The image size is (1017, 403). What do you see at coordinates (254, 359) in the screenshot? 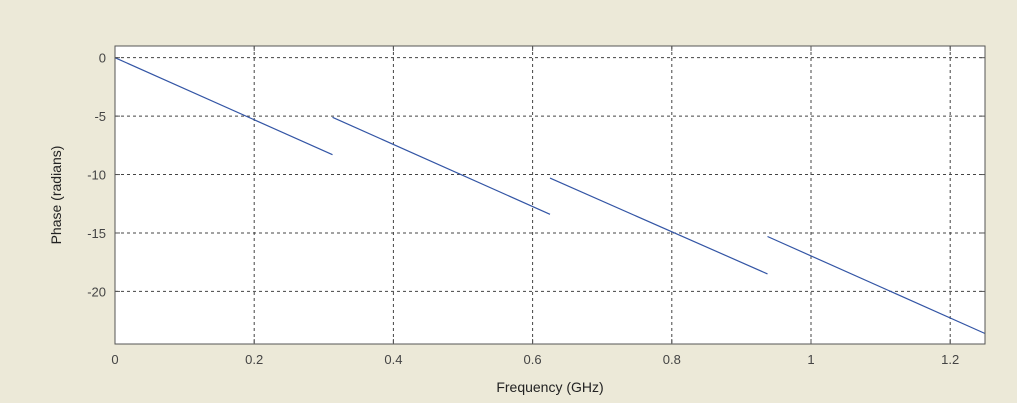
I see `x-tick-label: 0.2` at bounding box center [254, 359].